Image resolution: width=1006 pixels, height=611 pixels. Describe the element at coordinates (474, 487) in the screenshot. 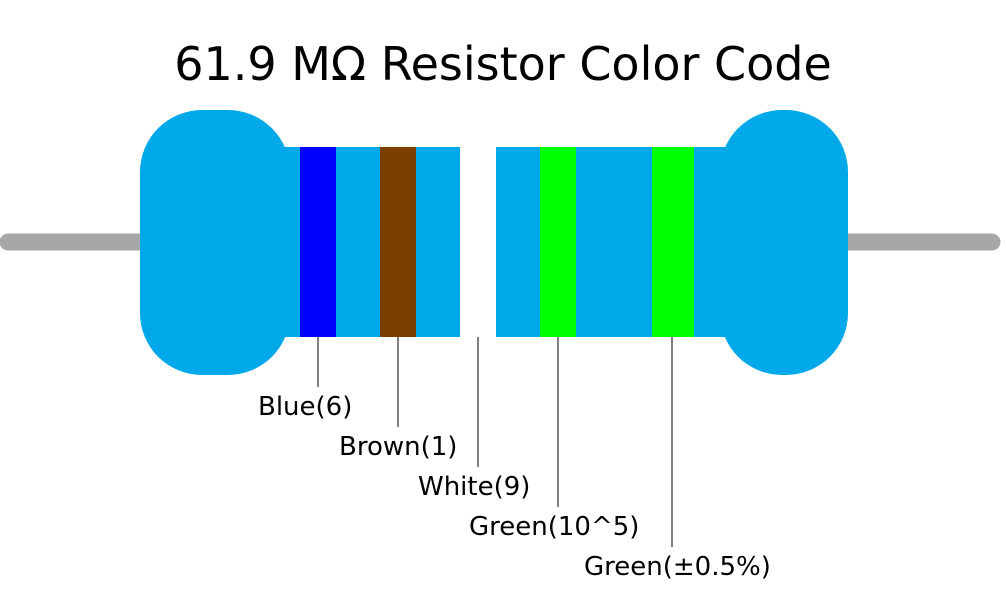

I see `band-label: White(9)` at that location.